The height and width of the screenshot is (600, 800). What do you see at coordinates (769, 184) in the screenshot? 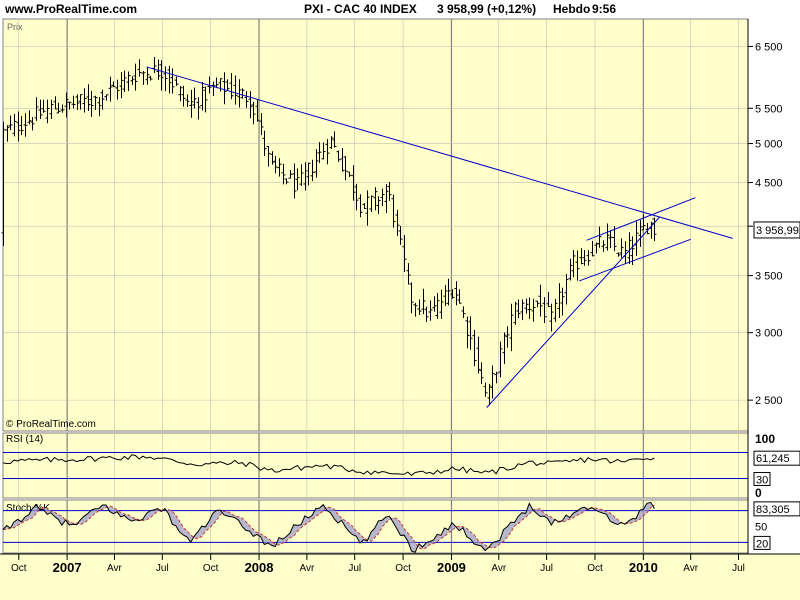
I see `price-tick-label: 4 500` at bounding box center [769, 184].